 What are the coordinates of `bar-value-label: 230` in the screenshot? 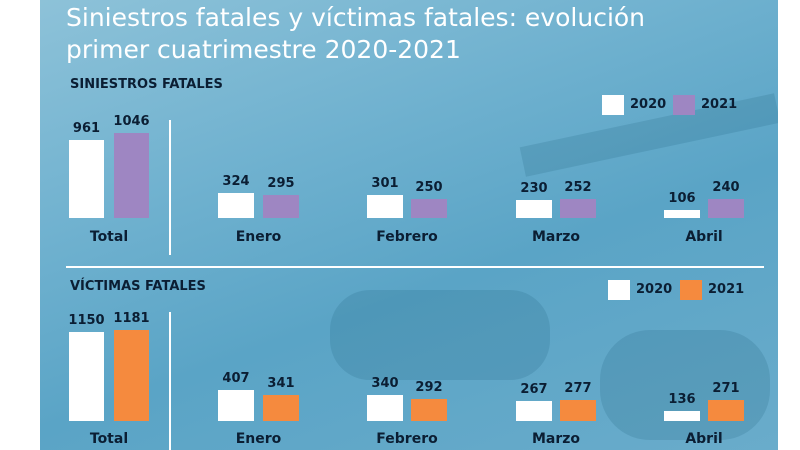 It's located at (534, 189).